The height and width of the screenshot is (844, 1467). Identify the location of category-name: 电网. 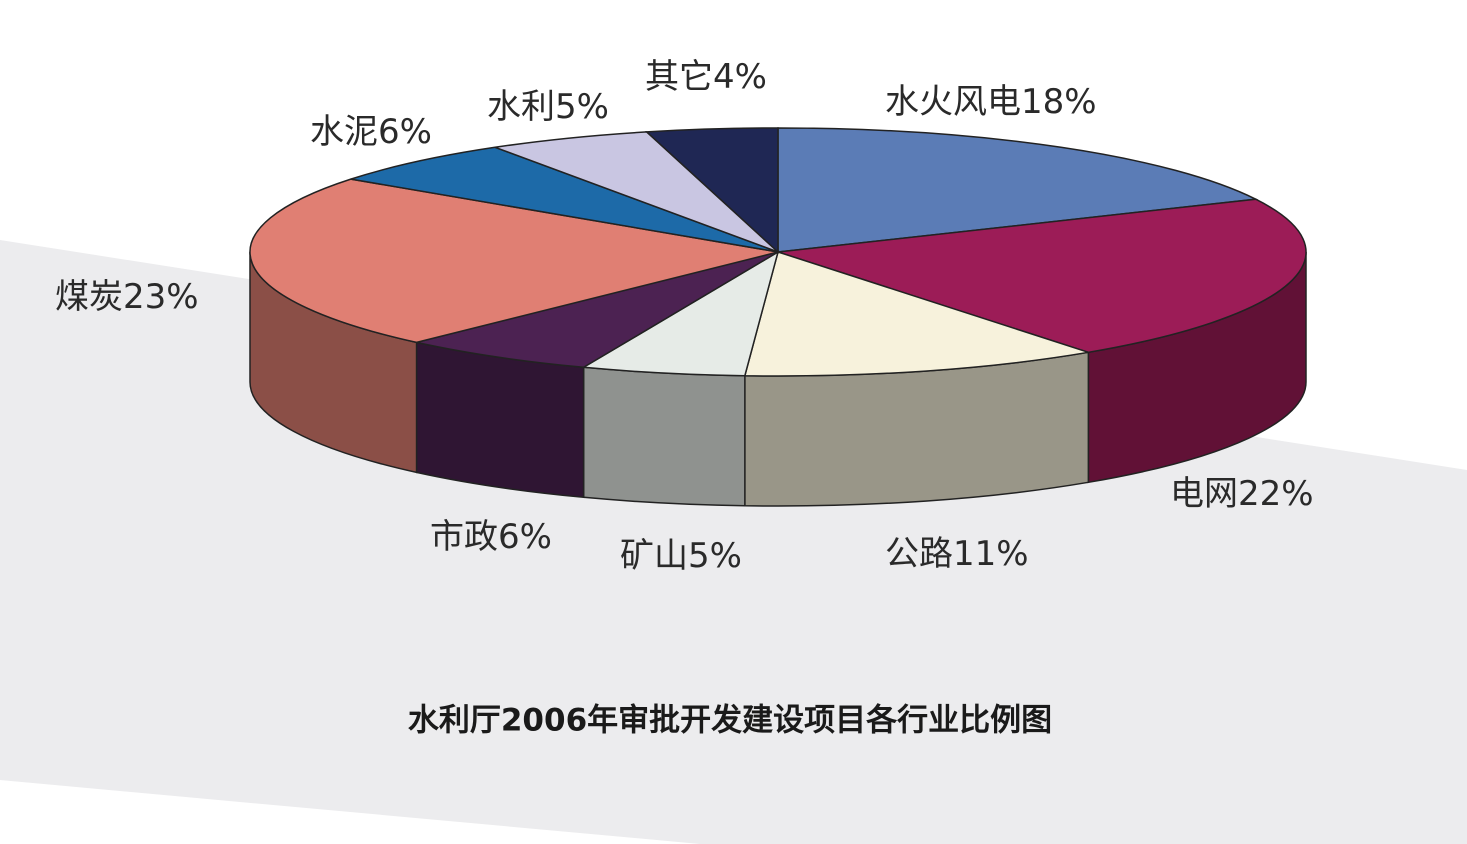
(1204, 494).